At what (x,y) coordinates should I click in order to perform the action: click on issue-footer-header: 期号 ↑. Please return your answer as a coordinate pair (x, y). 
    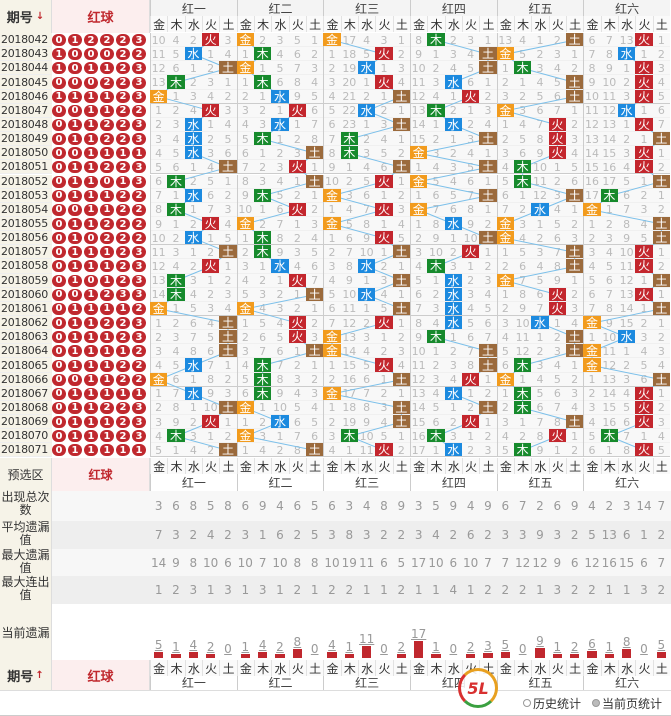
    Looking at the image, I should click on (26, 675).